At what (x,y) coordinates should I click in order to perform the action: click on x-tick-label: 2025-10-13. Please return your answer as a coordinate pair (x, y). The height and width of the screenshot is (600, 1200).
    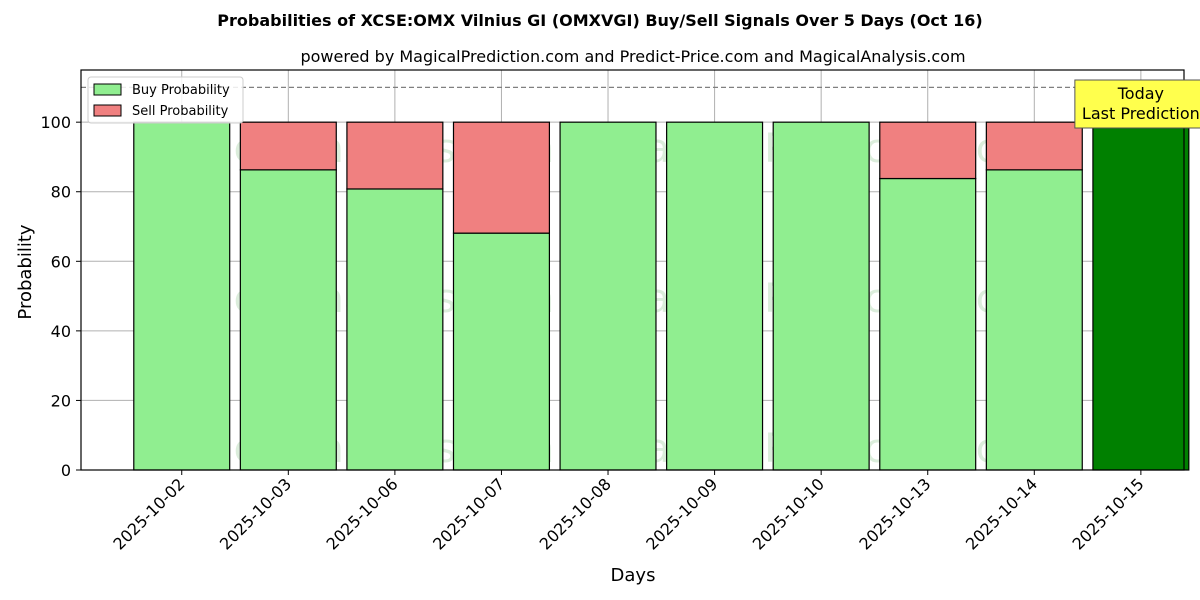
    Looking at the image, I should click on (894, 513).